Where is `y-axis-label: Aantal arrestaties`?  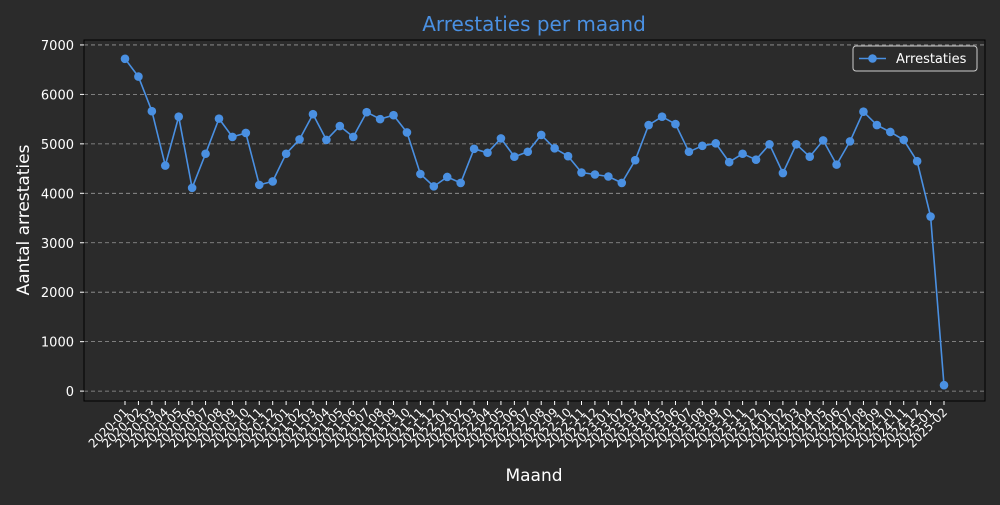 y-axis-label: Aantal arrestaties is located at coordinates (24, 219).